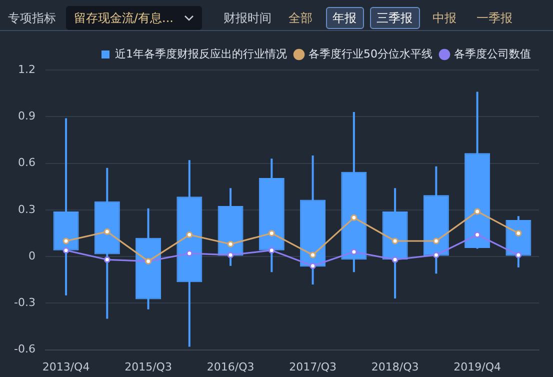  Describe the element at coordinates (395, 367) in the screenshot. I see `x-tick-label: 2018/Q3` at that location.